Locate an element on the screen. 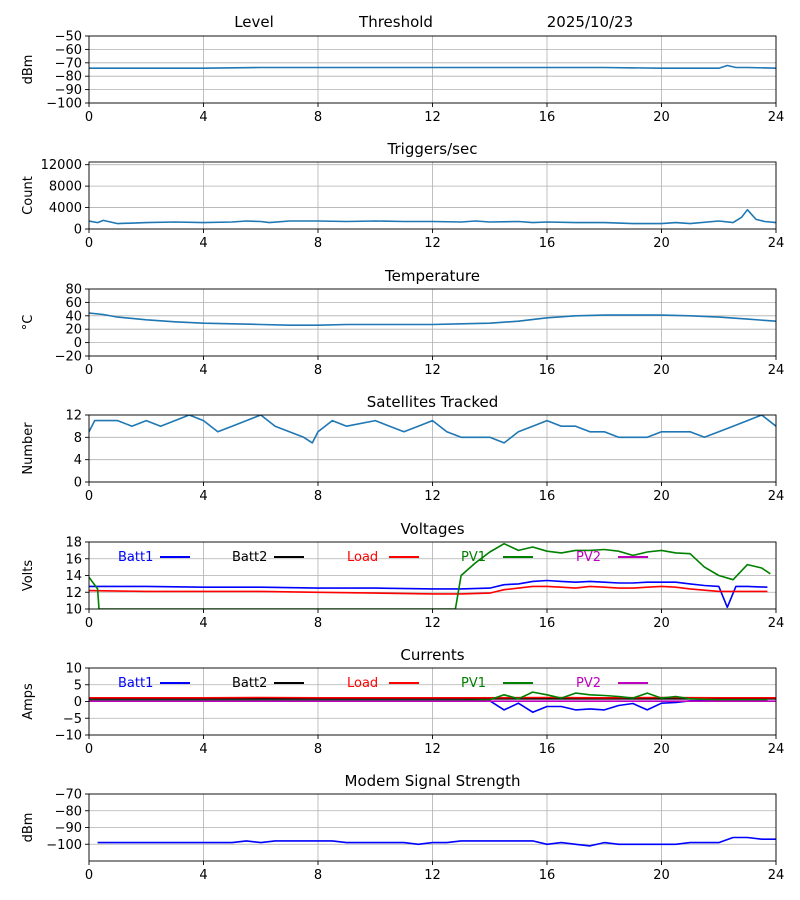  series-line-pv1 is located at coordinates (430, 575).